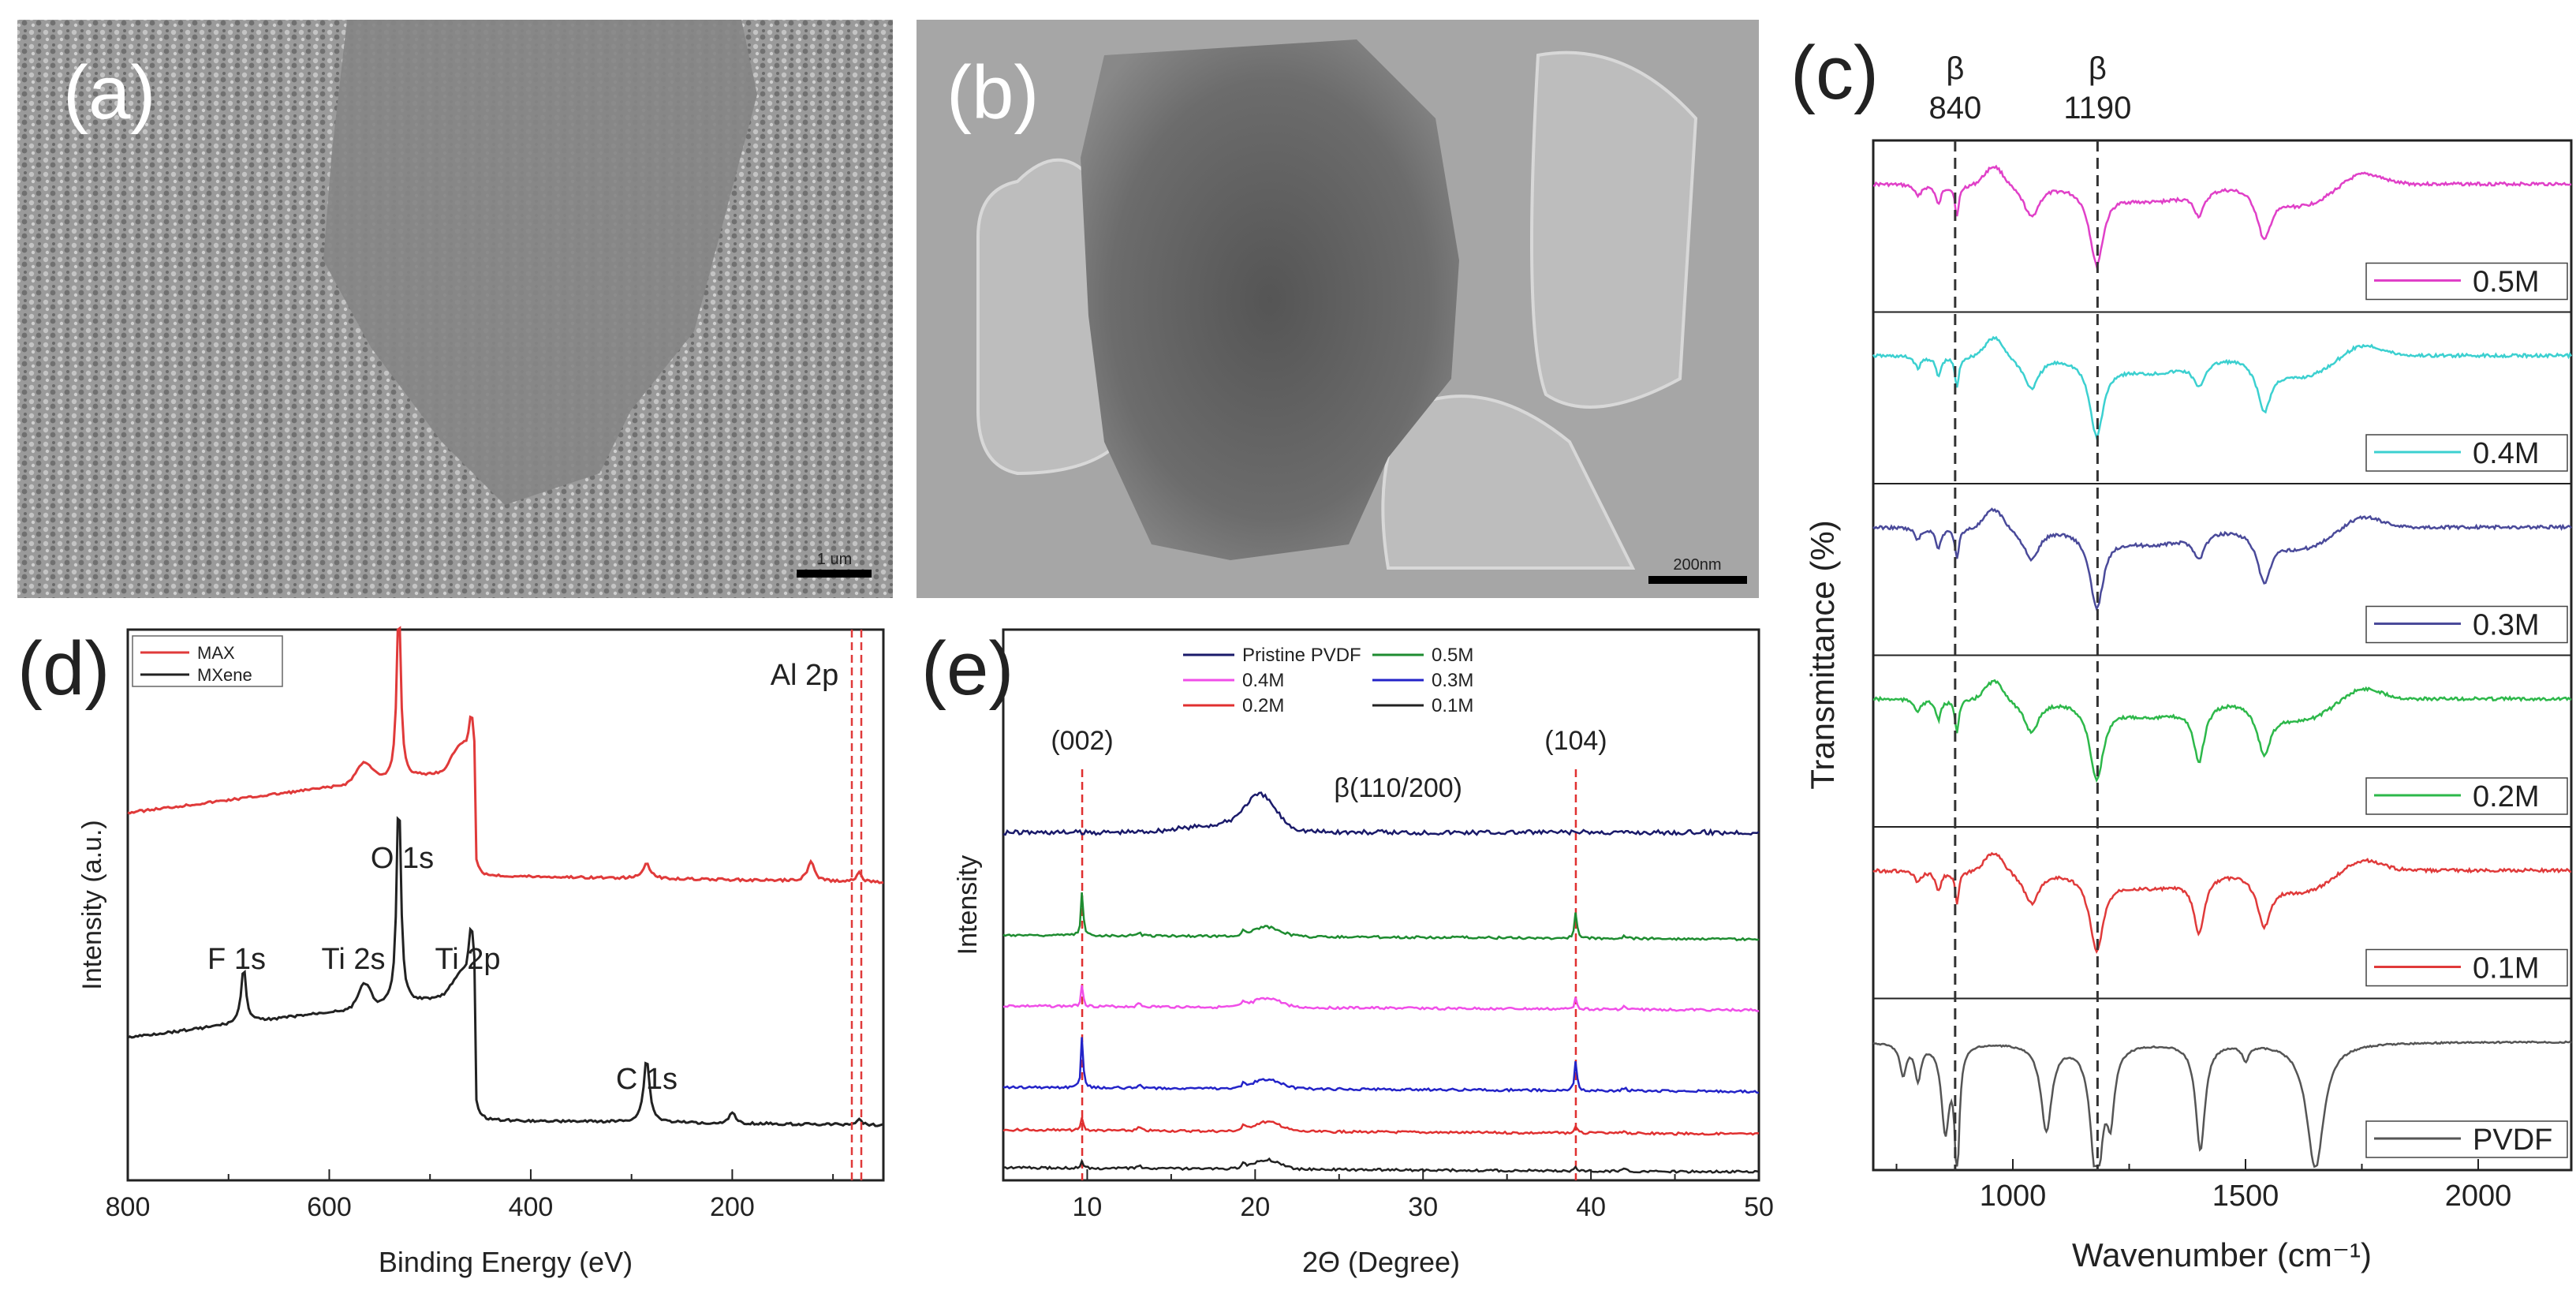 The width and height of the screenshot is (2576, 1290). What do you see at coordinates (2222, 1104) in the screenshot?
I see `series-pvdf-line` at bounding box center [2222, 1104].